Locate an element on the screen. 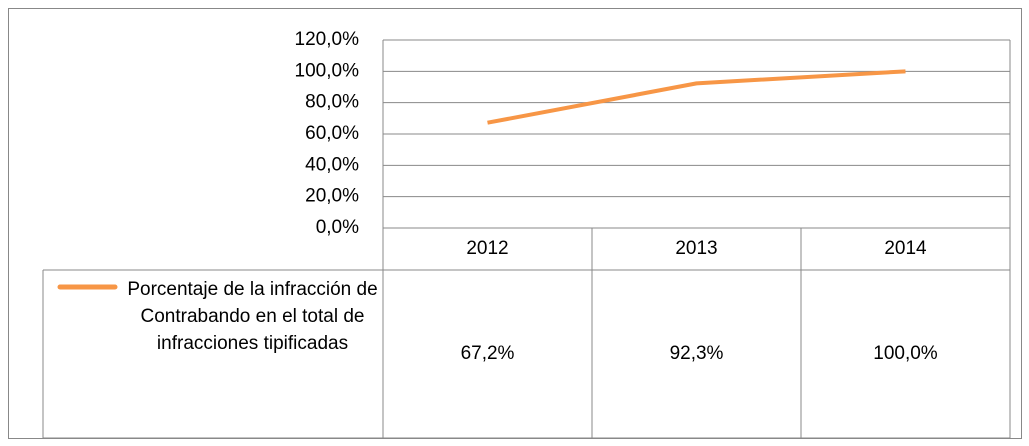 This screenshot has width=1029, height=446. table-value: 100,0% is located at coordinates (905, 353).